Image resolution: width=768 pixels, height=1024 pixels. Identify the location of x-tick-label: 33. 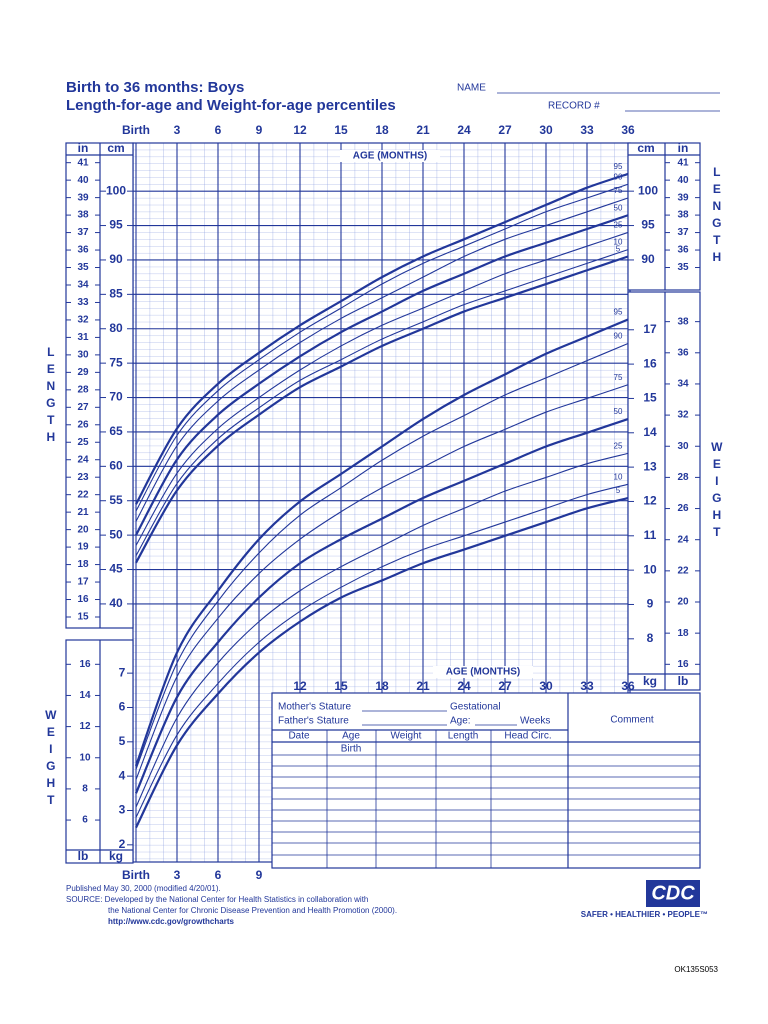
(587, 130).